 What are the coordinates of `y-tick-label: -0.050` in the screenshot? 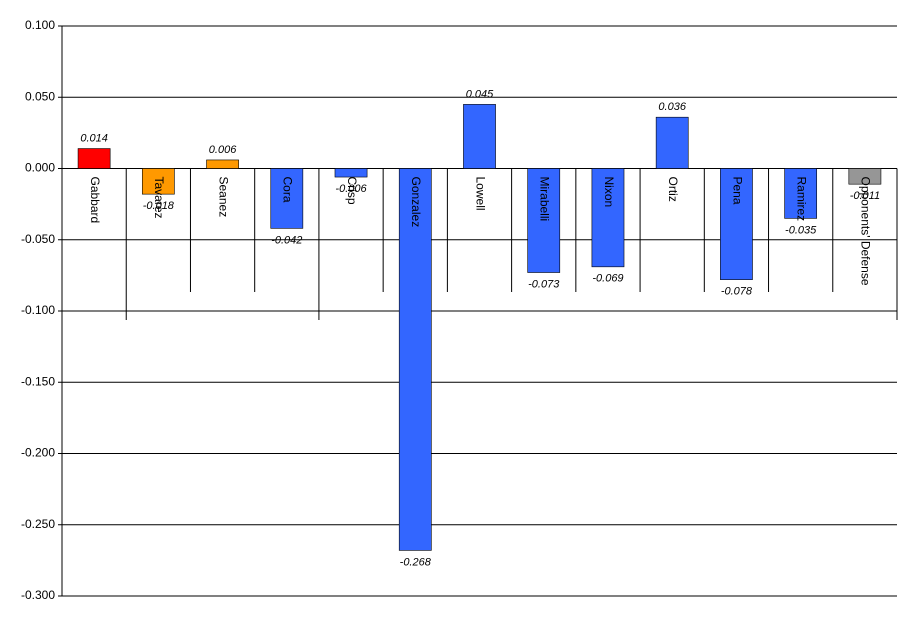 It's located at (38, 239).